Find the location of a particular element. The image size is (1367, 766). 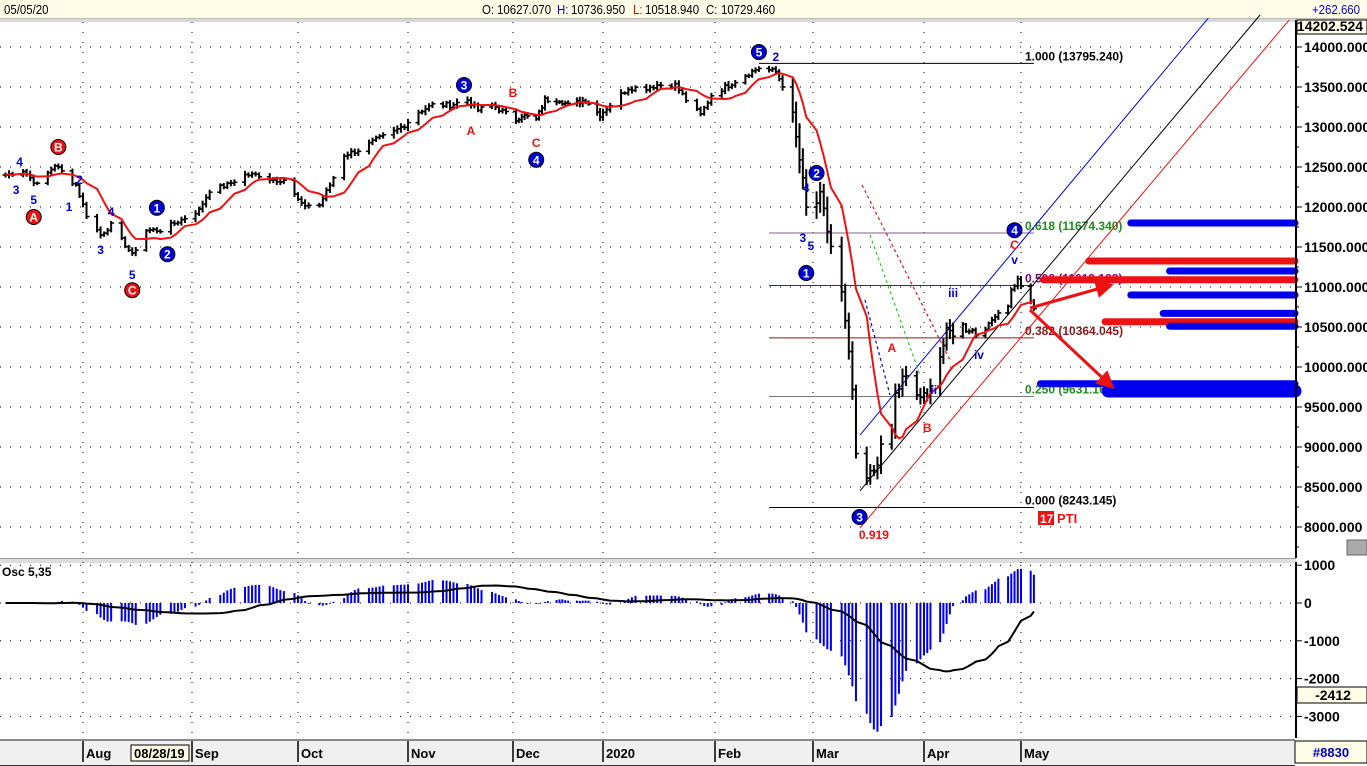

header-date: 05/05/20 is located at coordinates (26, 9).